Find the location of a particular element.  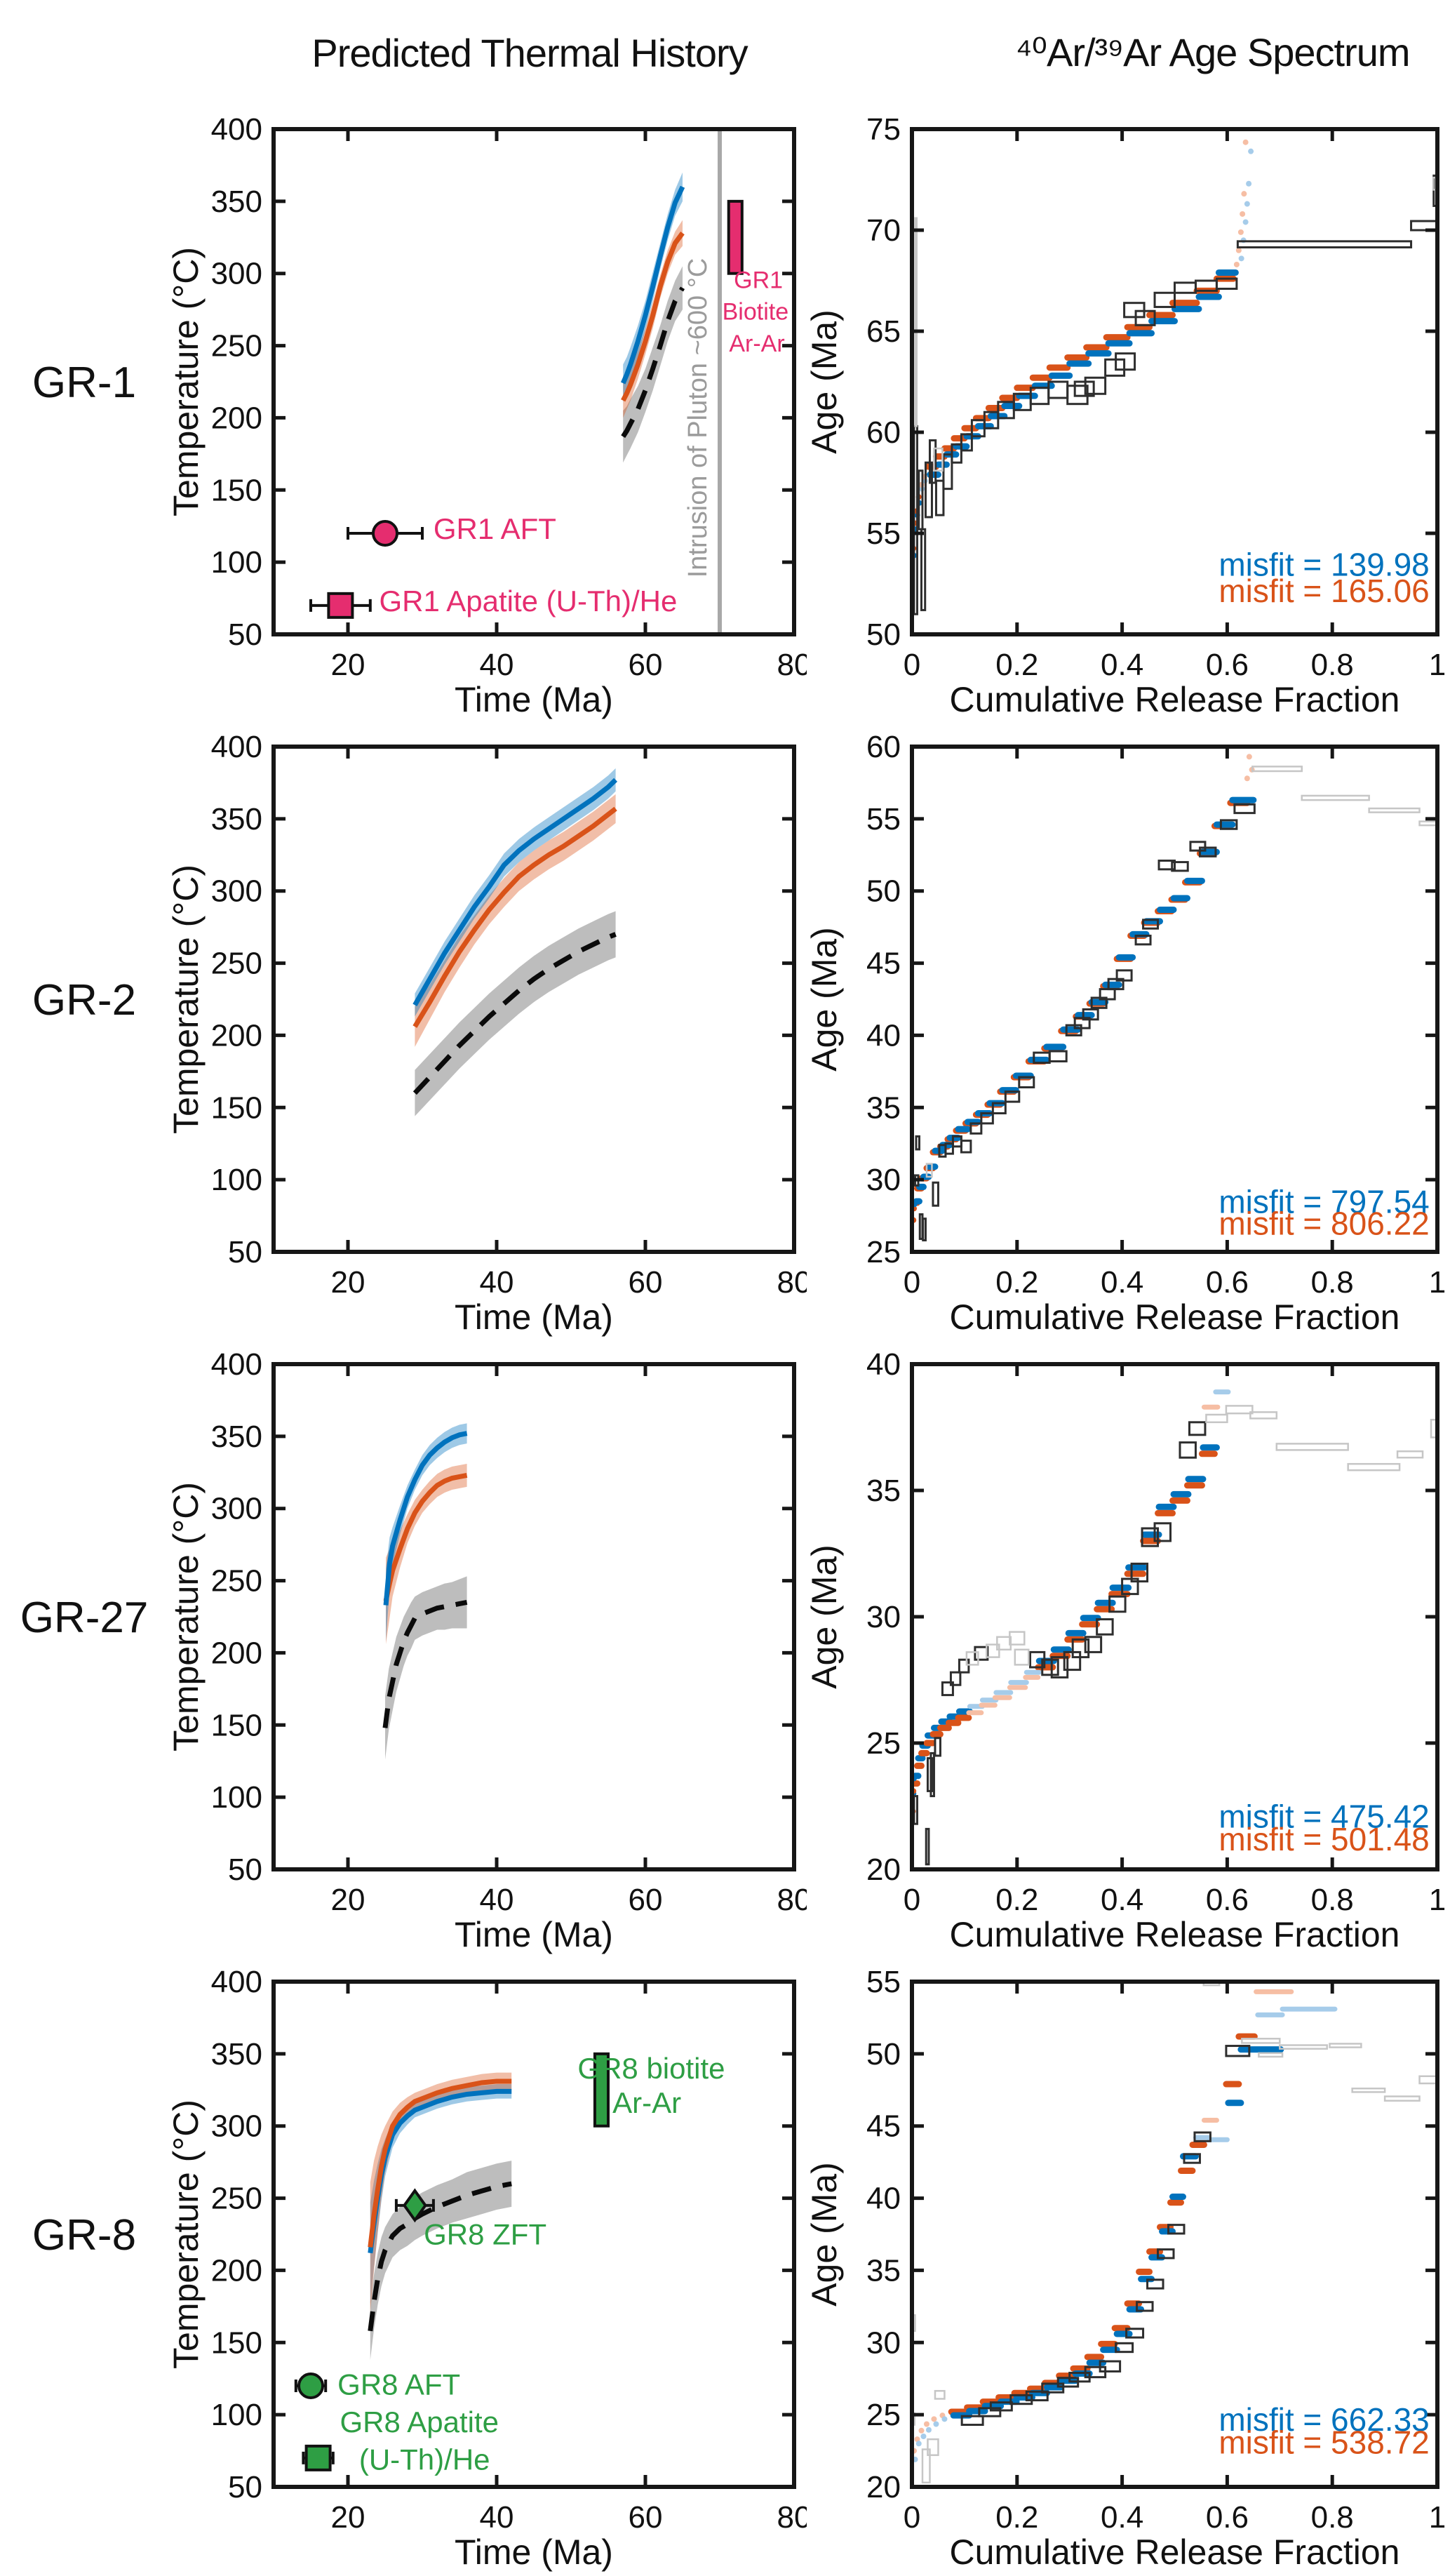

svg-text: misfit = 139.98 is located at coordinates (1324, 564).